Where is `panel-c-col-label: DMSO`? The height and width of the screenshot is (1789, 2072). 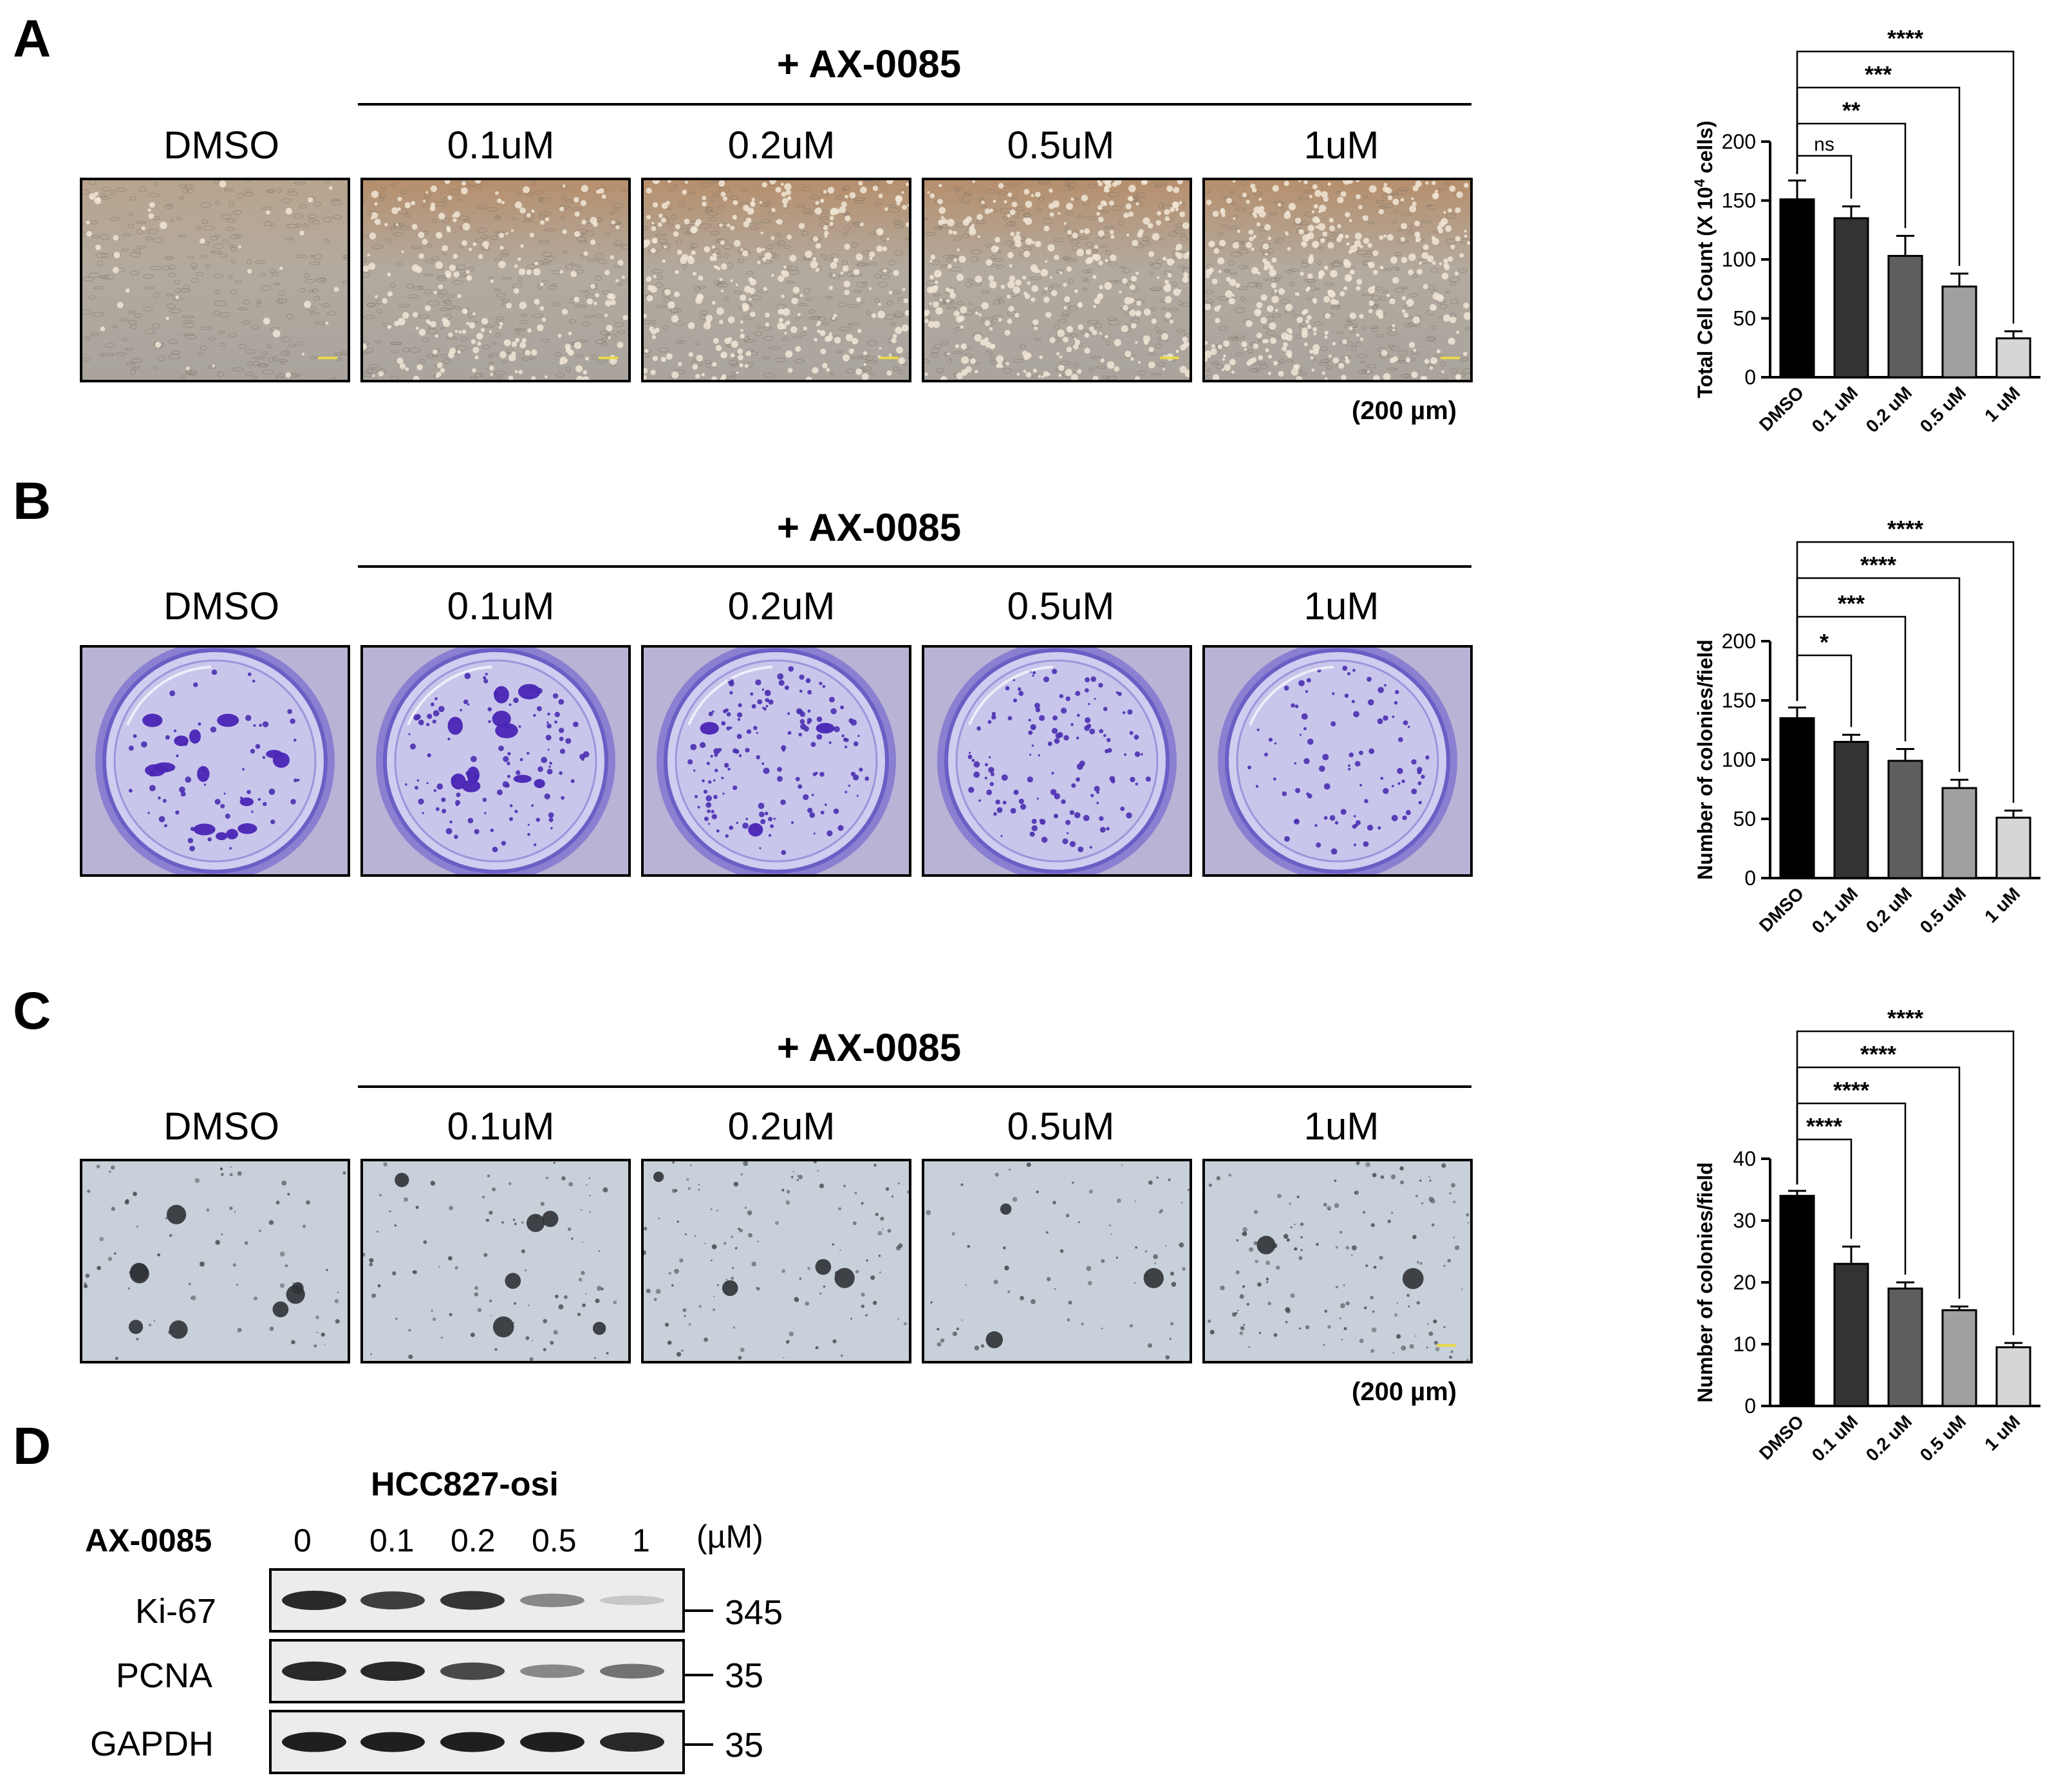
panel-c-col-label: DMSO is located at coordinates (221, 1126).